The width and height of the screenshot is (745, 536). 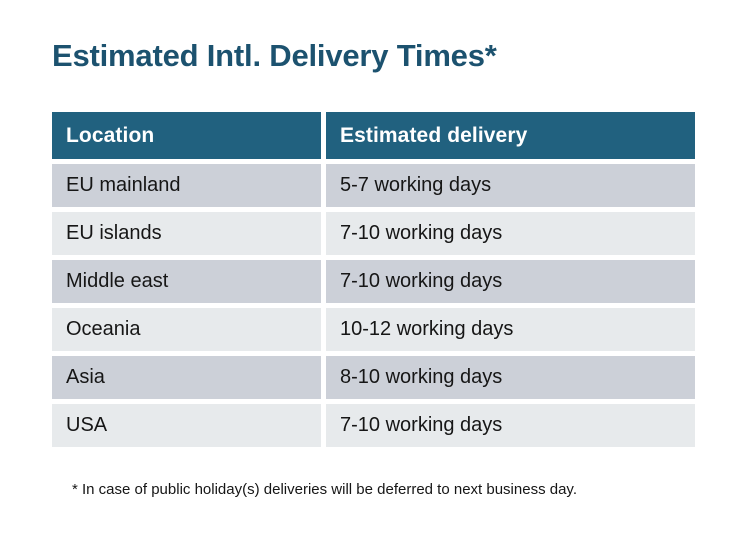 What do you see at coordinates (186, 425) in the screenshot?
I see `cell-location: USA` at bounding box center [186, 425].